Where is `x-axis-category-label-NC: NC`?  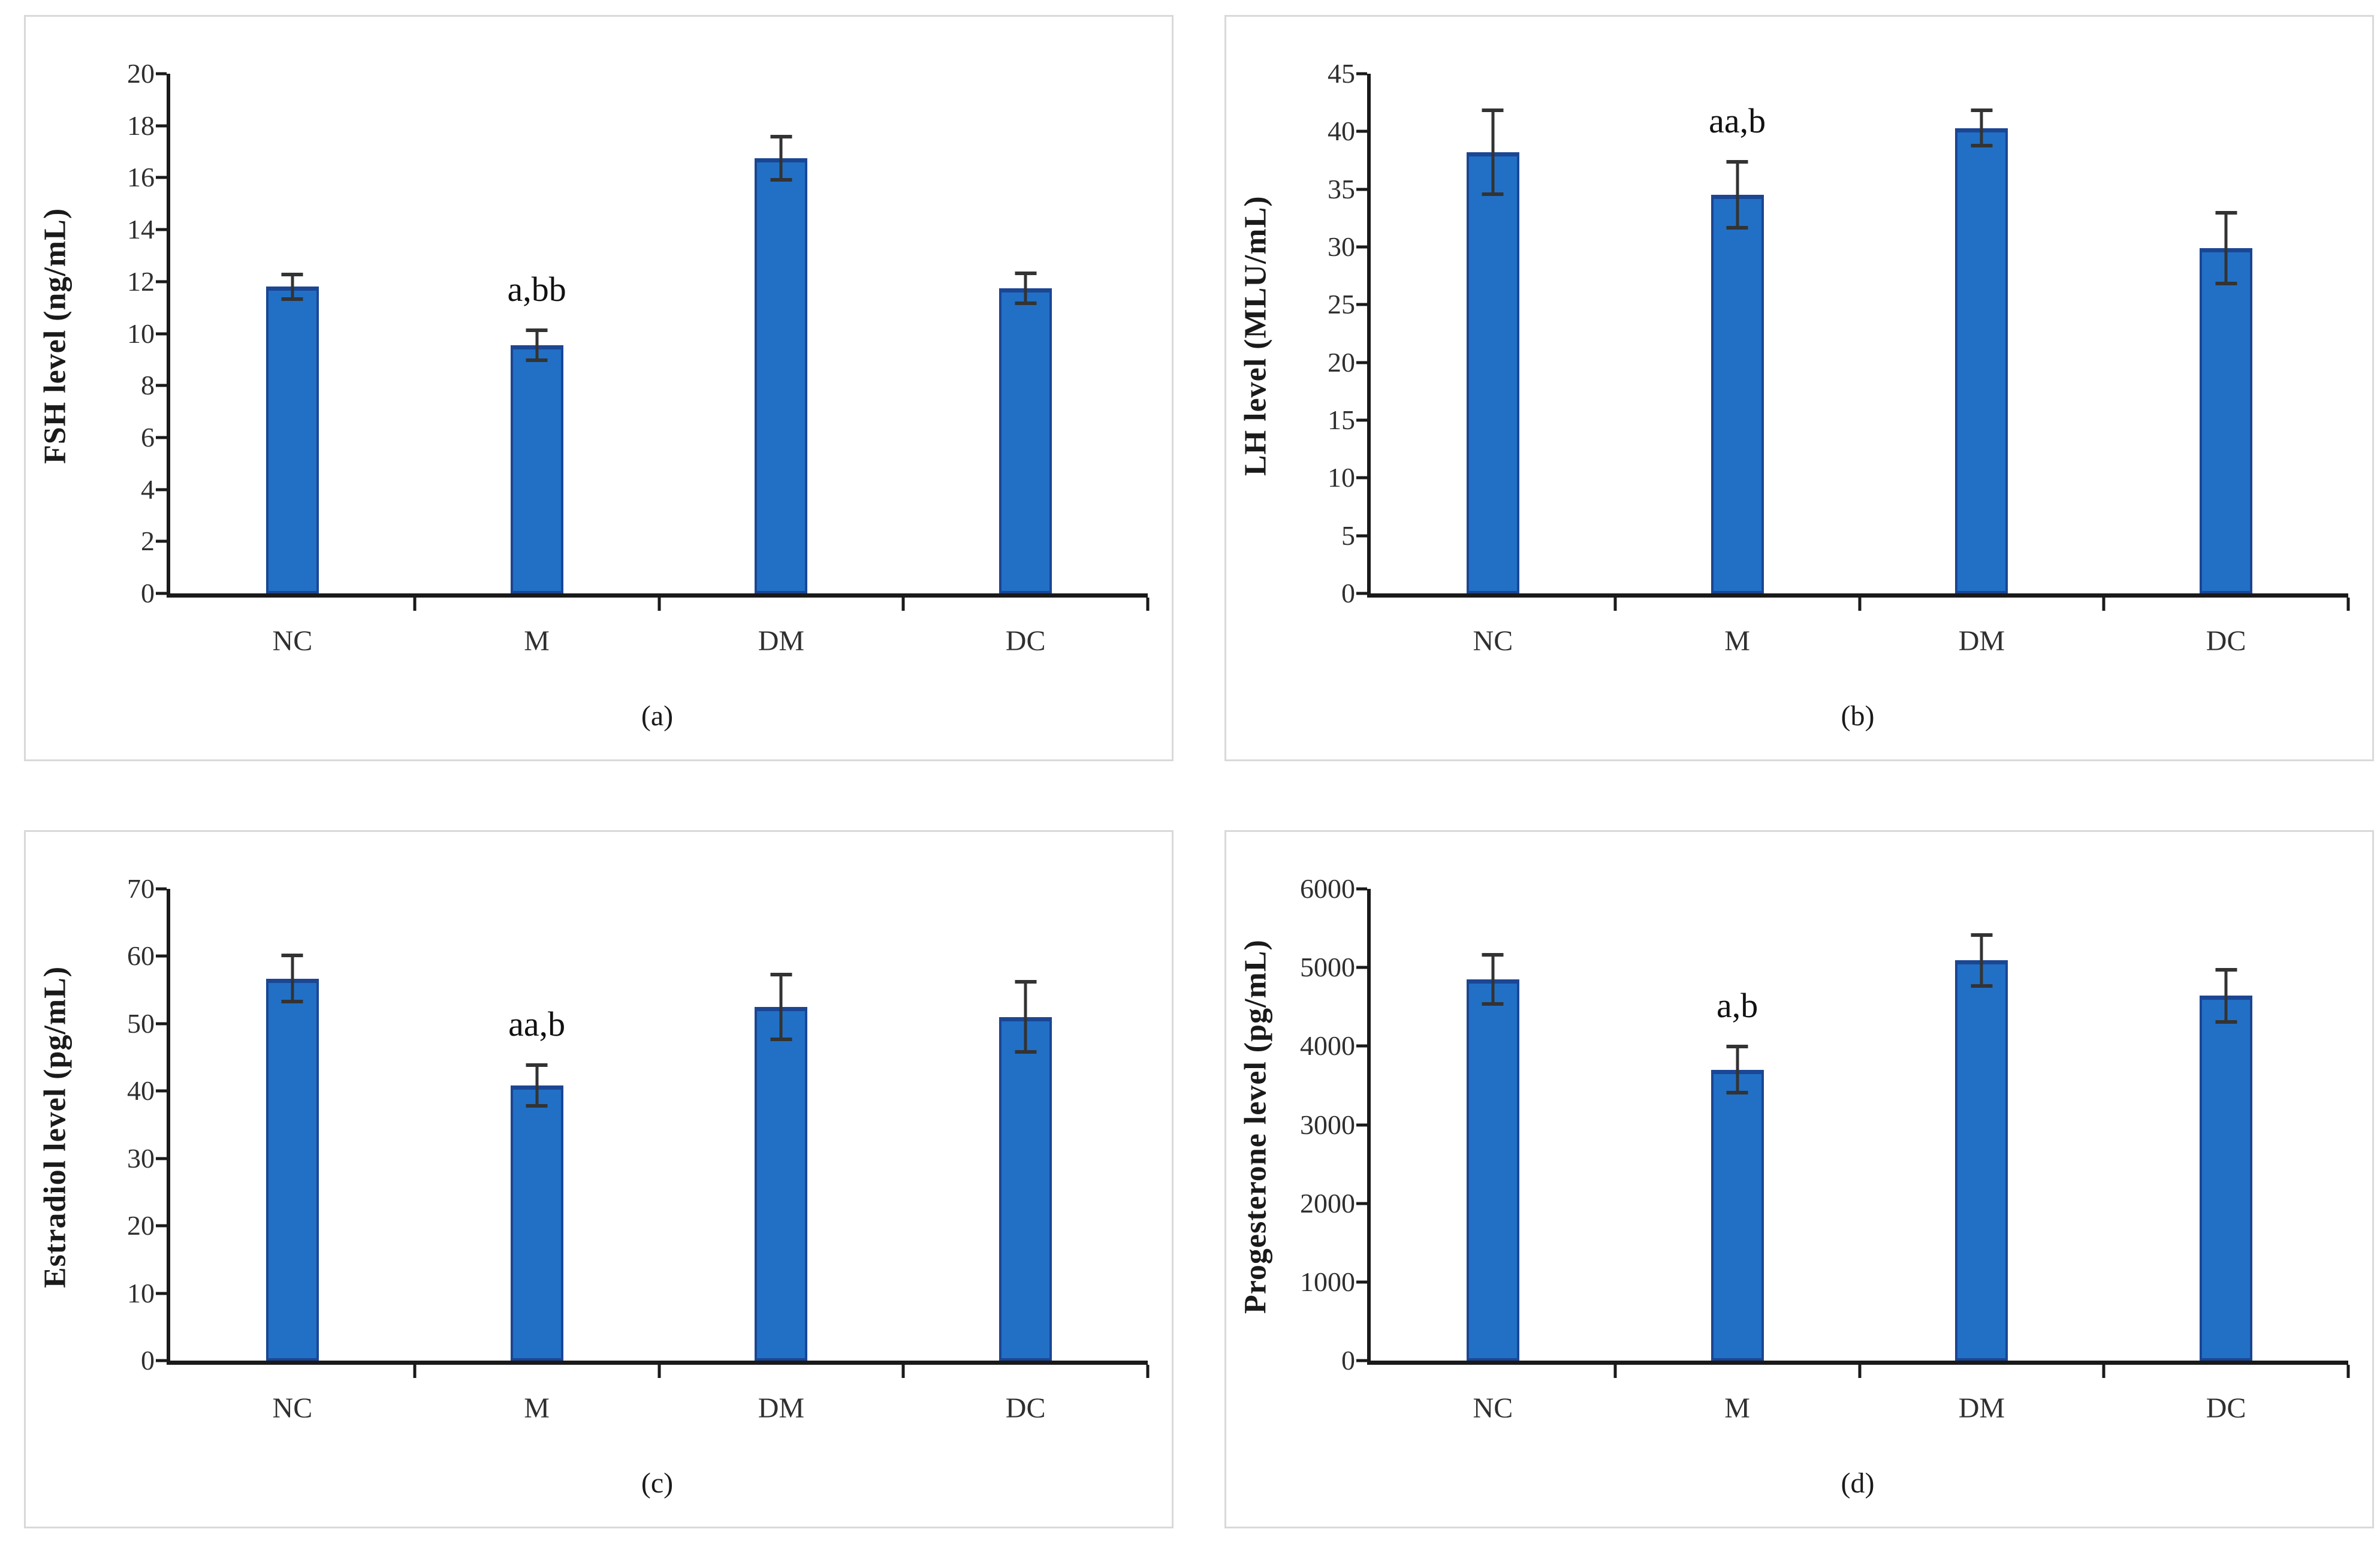 x-axis-category-label-NC: NC is located at coordinates (292, 1408).